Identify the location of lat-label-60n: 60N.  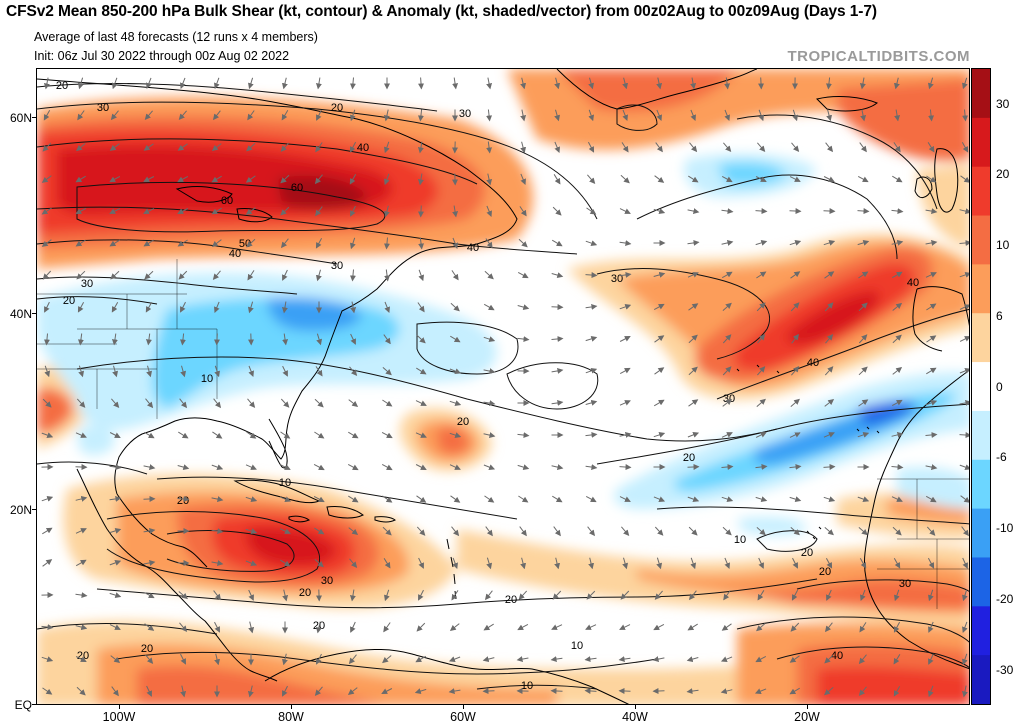
(20, 118).